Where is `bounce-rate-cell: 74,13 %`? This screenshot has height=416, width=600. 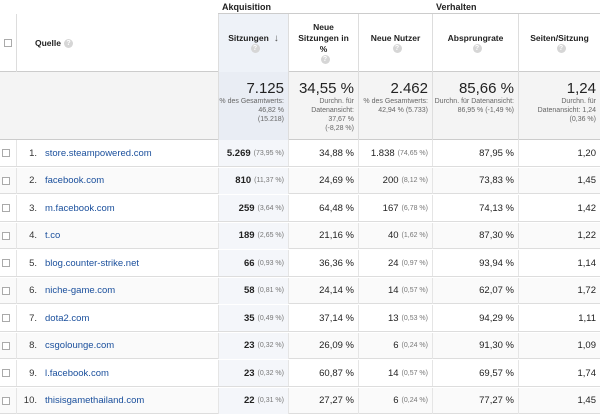
bounce-rate-cell: 74,13 % is located at coordinates (475, 208).